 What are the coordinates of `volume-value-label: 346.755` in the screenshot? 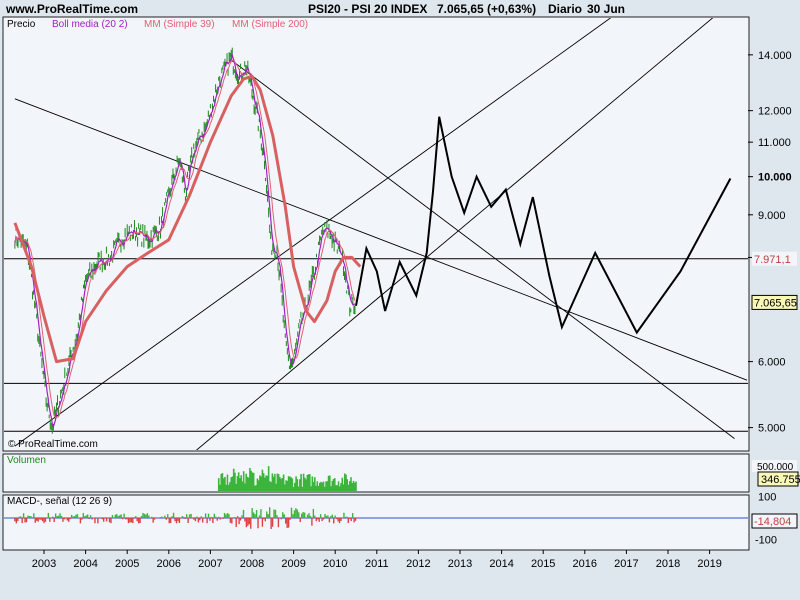 It's located at (780, 480).